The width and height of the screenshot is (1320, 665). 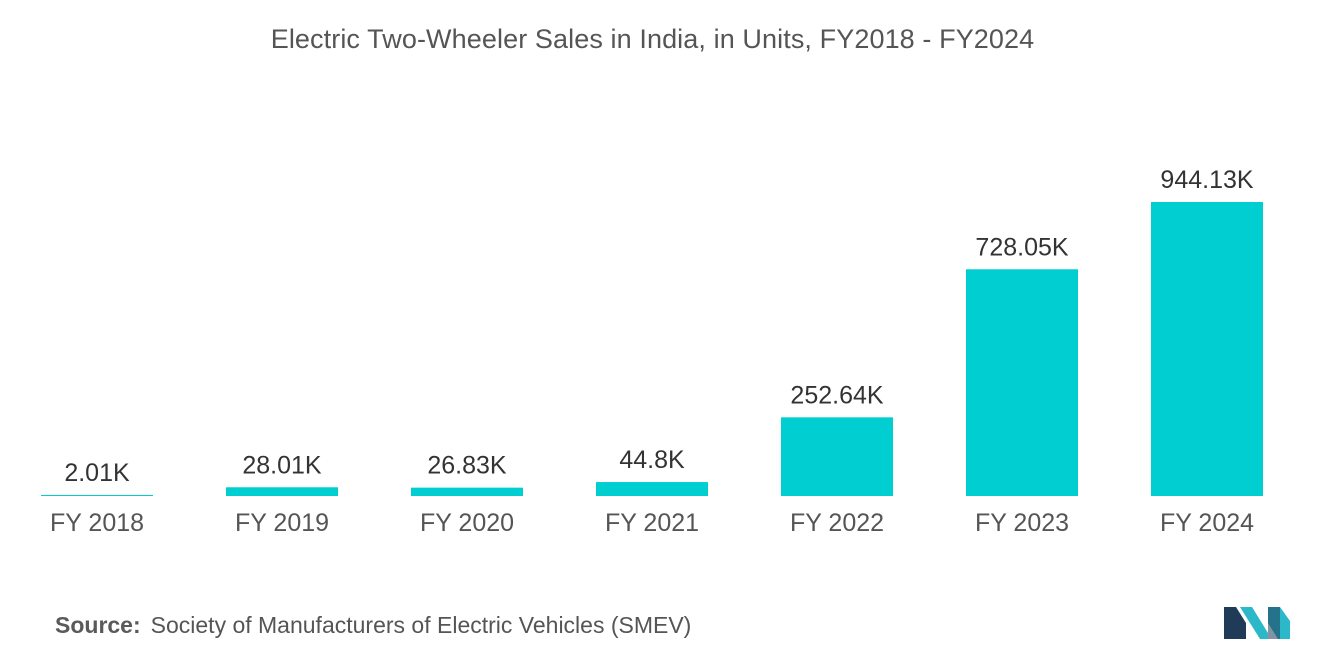 What do you see at coordinates (467, 491) in the screenshot?
I see `bar-fy-2020` at bounding box center [467, 491].